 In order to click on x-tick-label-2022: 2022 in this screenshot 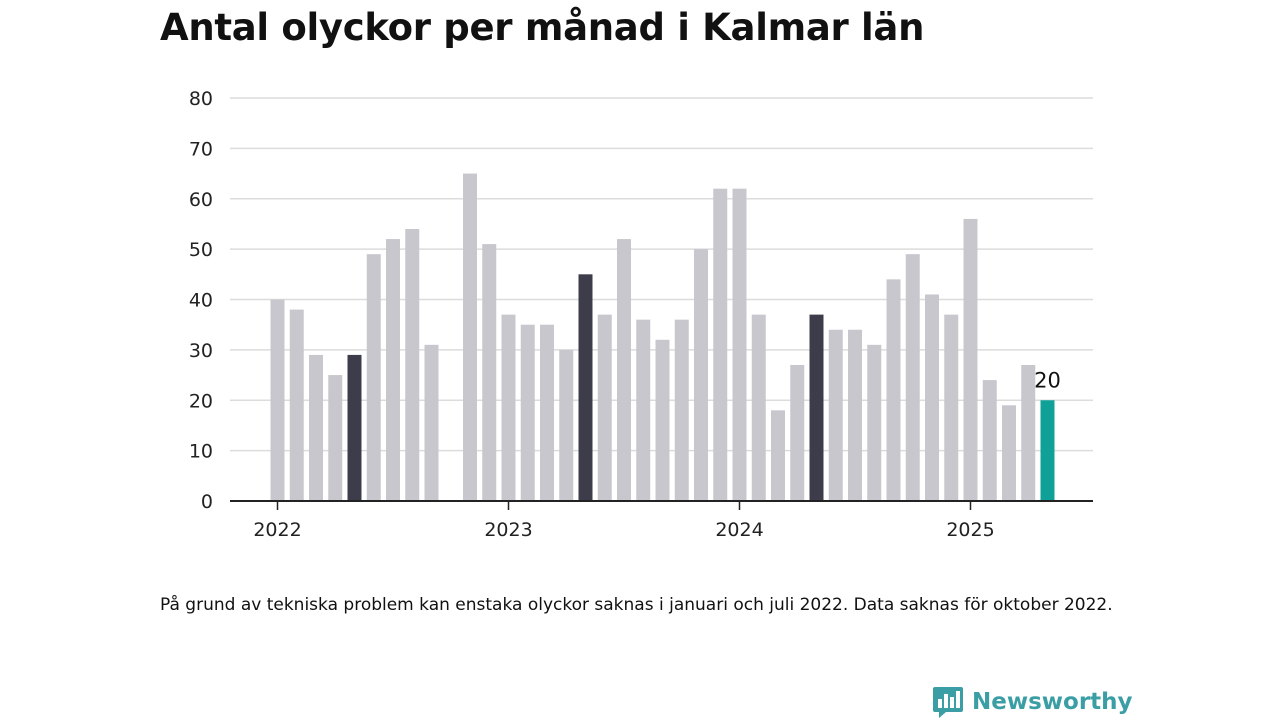, I will do `click(277, 530)`.